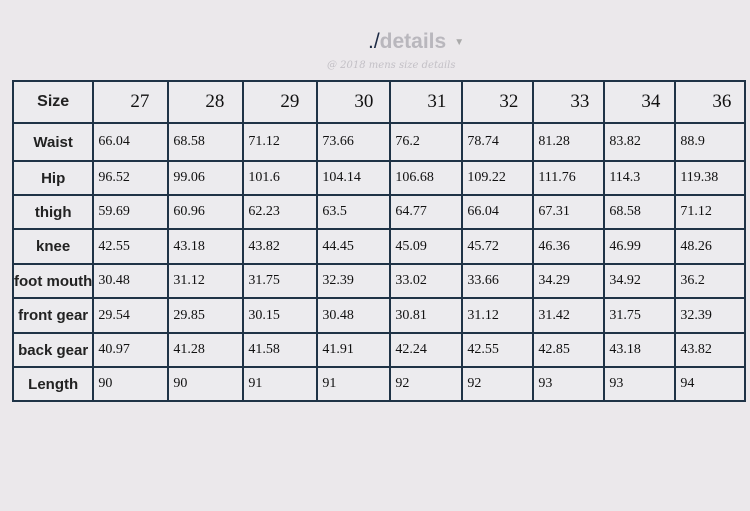 The image size is (750, 511). I want to click on table-cell: 73.66, so click(354, 142).